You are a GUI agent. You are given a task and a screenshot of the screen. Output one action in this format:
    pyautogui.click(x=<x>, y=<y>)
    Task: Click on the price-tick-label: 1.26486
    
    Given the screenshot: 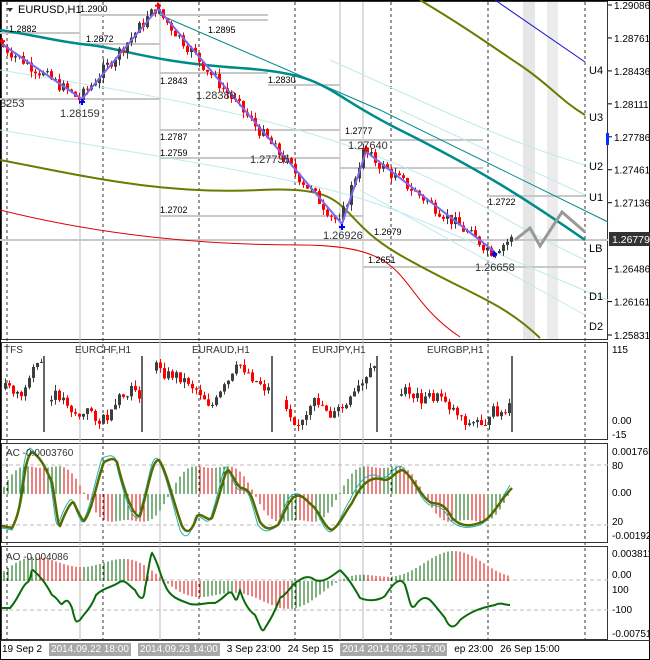 What is the action you would take?
    pyautogui.click(x=632, y=270)
    